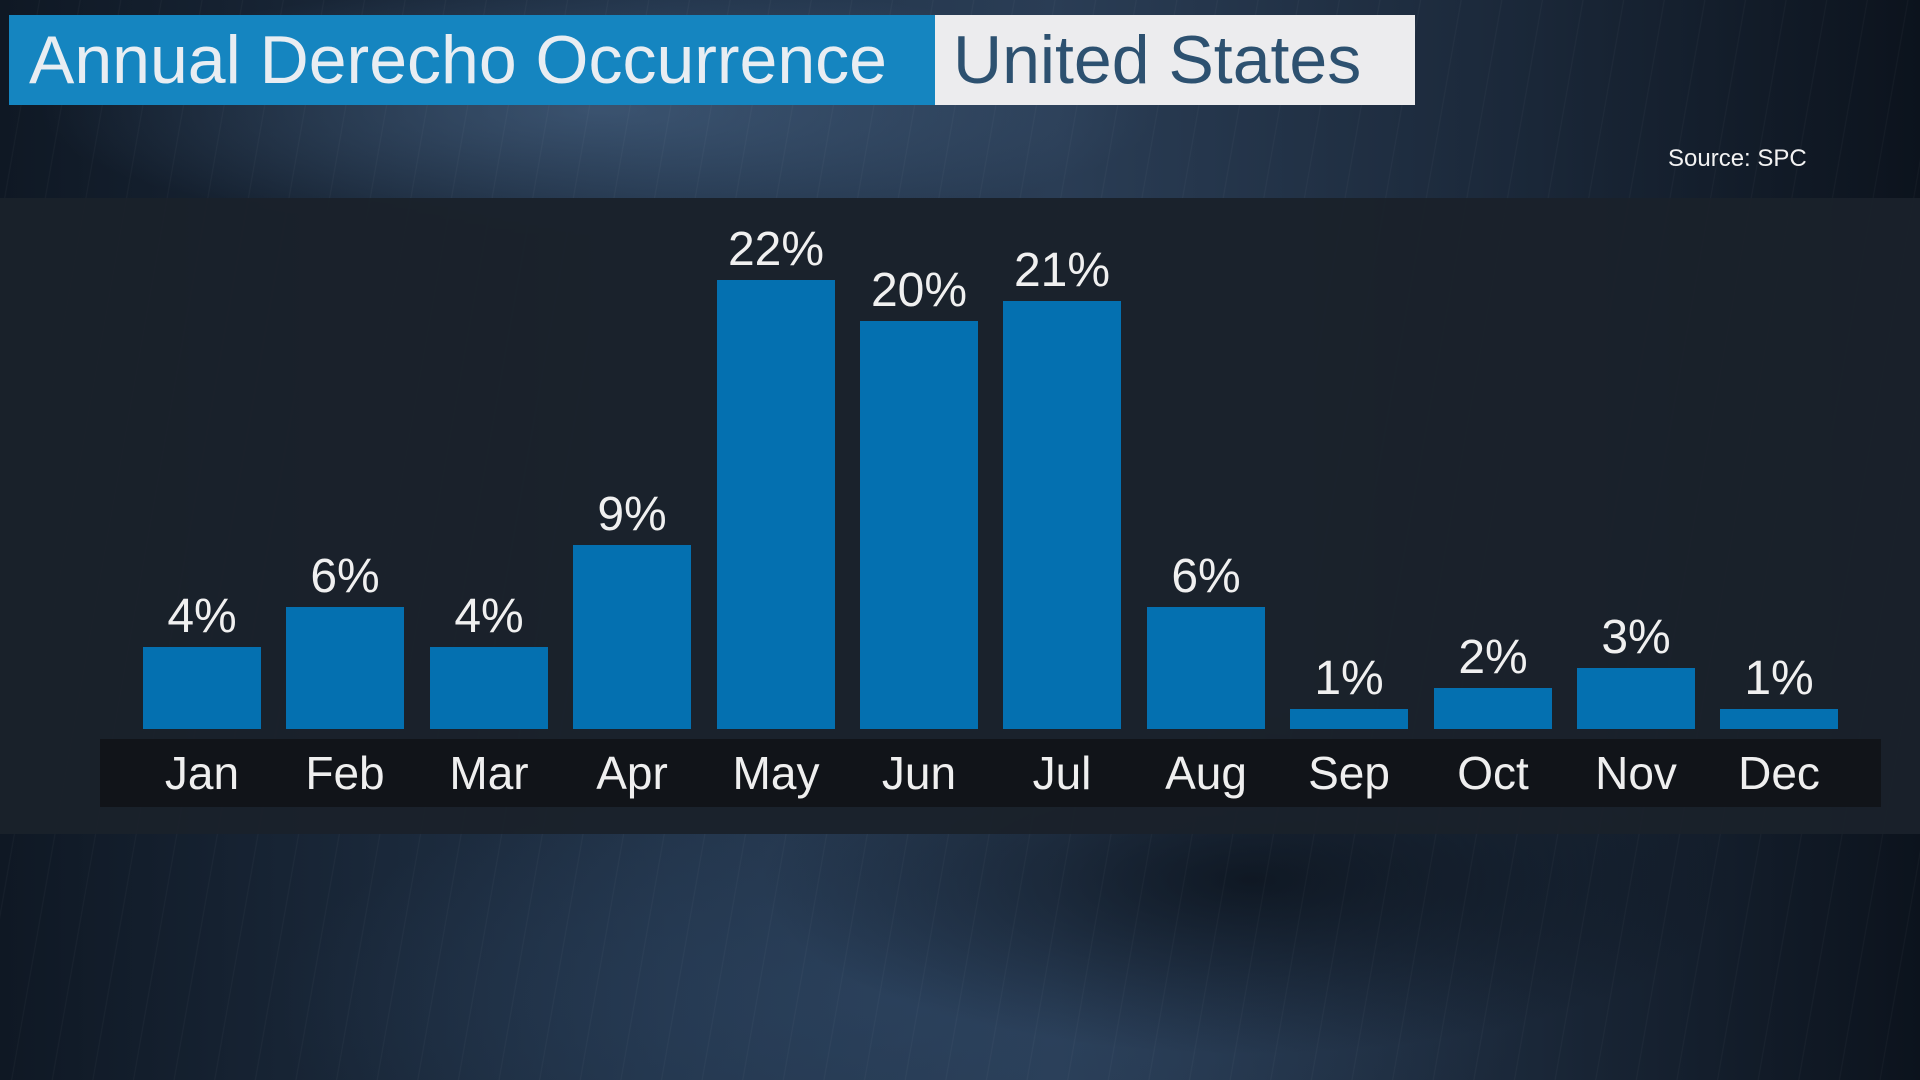 The image size is (1920, 1080). What do you see at coordinates (1493, 773) in the screenshot?
I see `month-label: Oct` at bounding box center [1493, 773].